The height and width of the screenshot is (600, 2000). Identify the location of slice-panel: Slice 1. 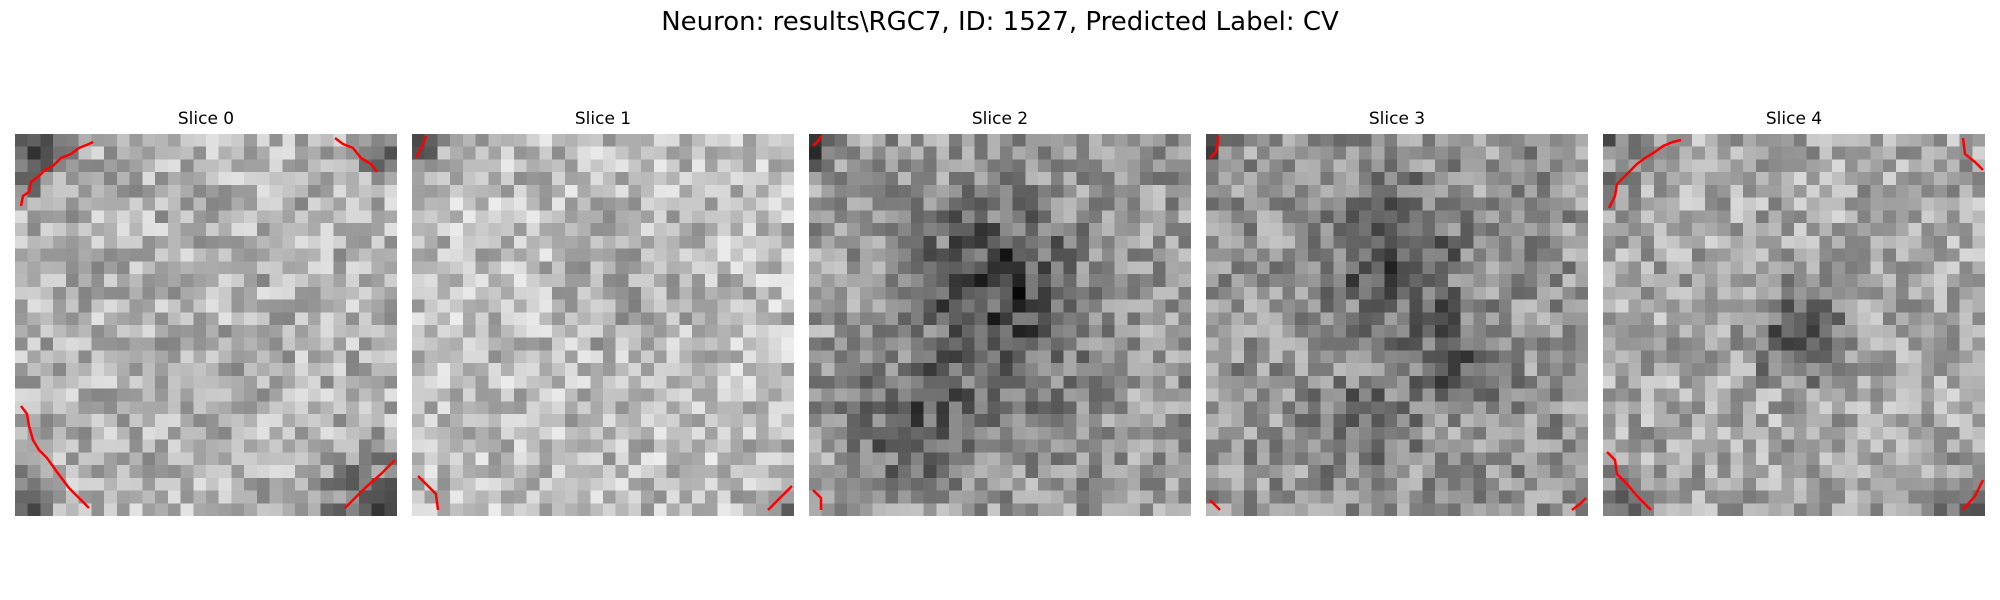
(603, 312).